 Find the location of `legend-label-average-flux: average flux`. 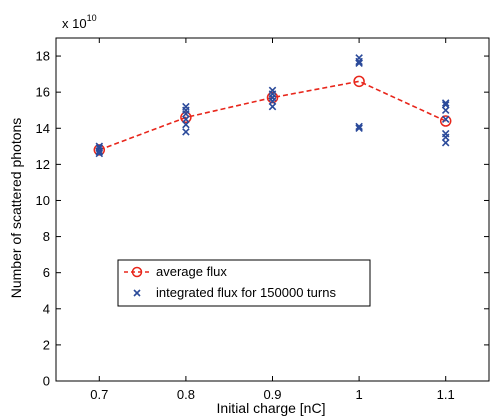

legend-label-average-flux: average flux is located at coordinates (191, 271).